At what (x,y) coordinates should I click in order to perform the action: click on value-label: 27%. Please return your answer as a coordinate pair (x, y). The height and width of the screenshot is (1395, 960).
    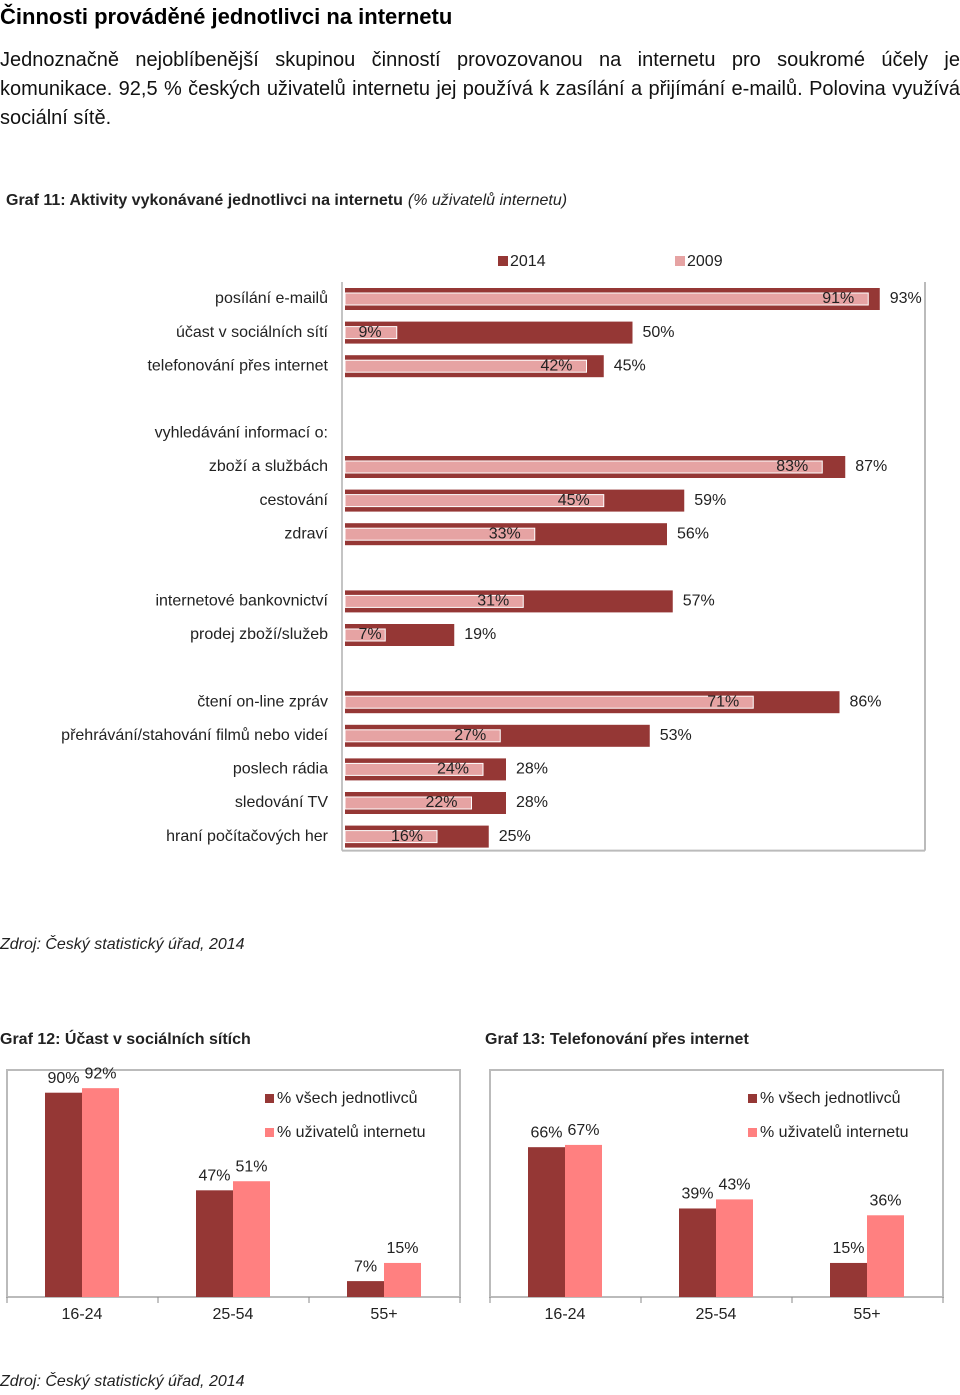
    Looking at the image, I should click on (470, 735).